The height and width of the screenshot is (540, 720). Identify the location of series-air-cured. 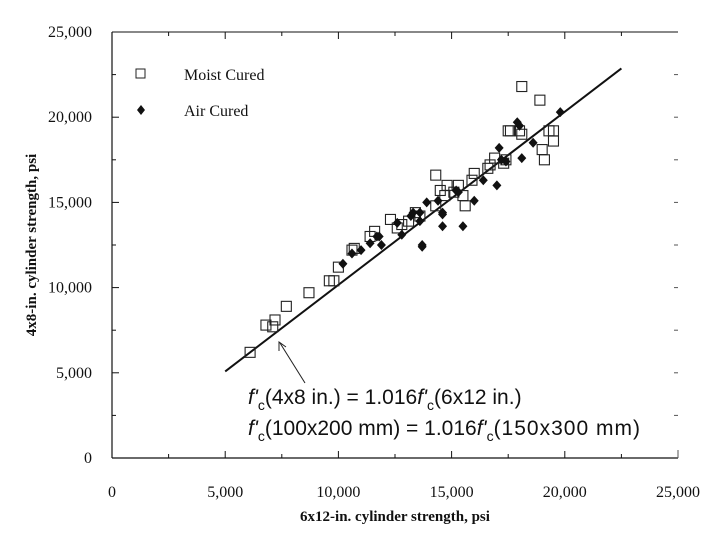
(451, 188).